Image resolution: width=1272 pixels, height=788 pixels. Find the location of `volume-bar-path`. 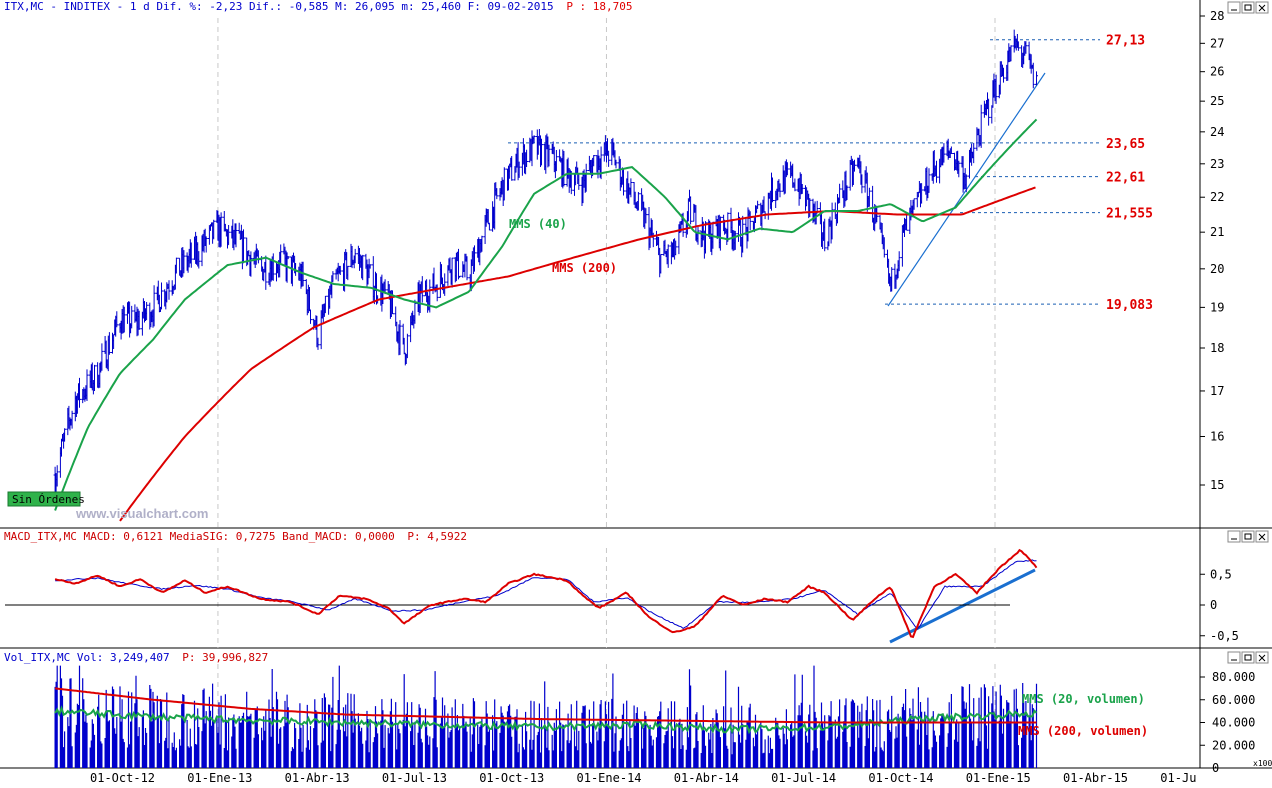

volume-bar-path is located at coordinates (546, 716).